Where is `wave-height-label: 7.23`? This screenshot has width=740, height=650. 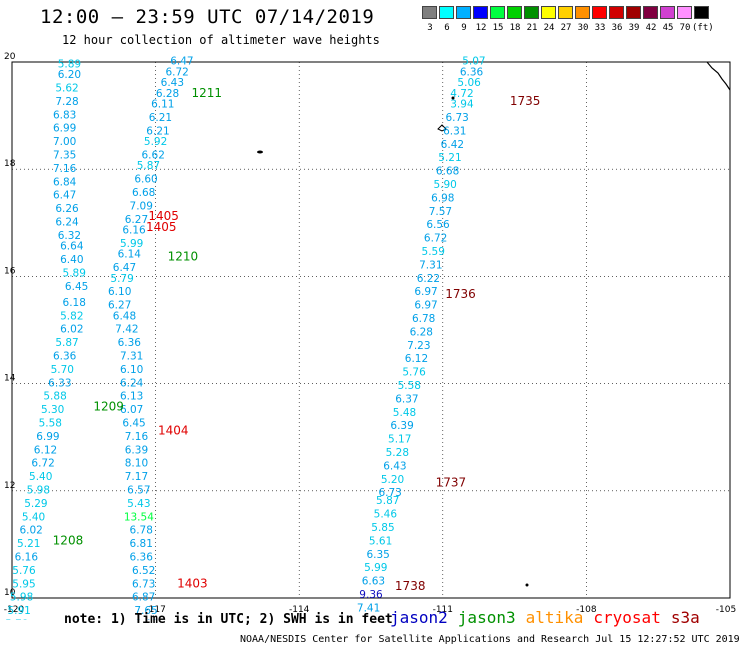
wave-height-label: 7.23 is located at coordinates (418, 346).